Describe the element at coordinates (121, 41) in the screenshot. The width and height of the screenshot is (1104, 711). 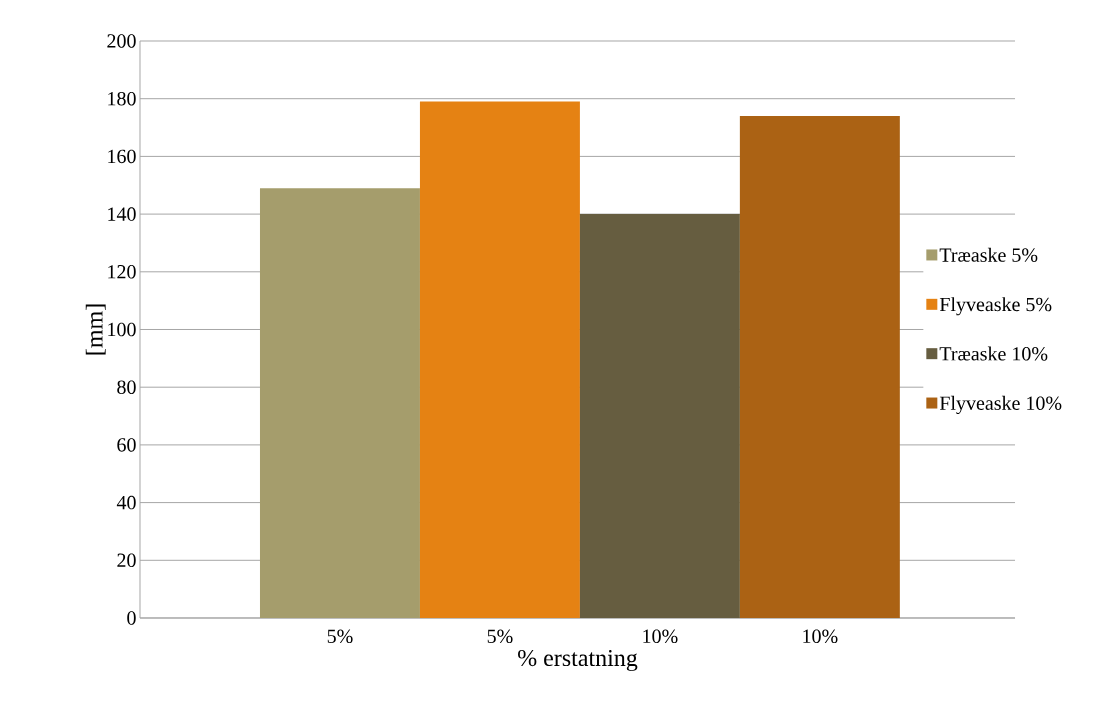
I see `y-tick-label: 200` at that location.